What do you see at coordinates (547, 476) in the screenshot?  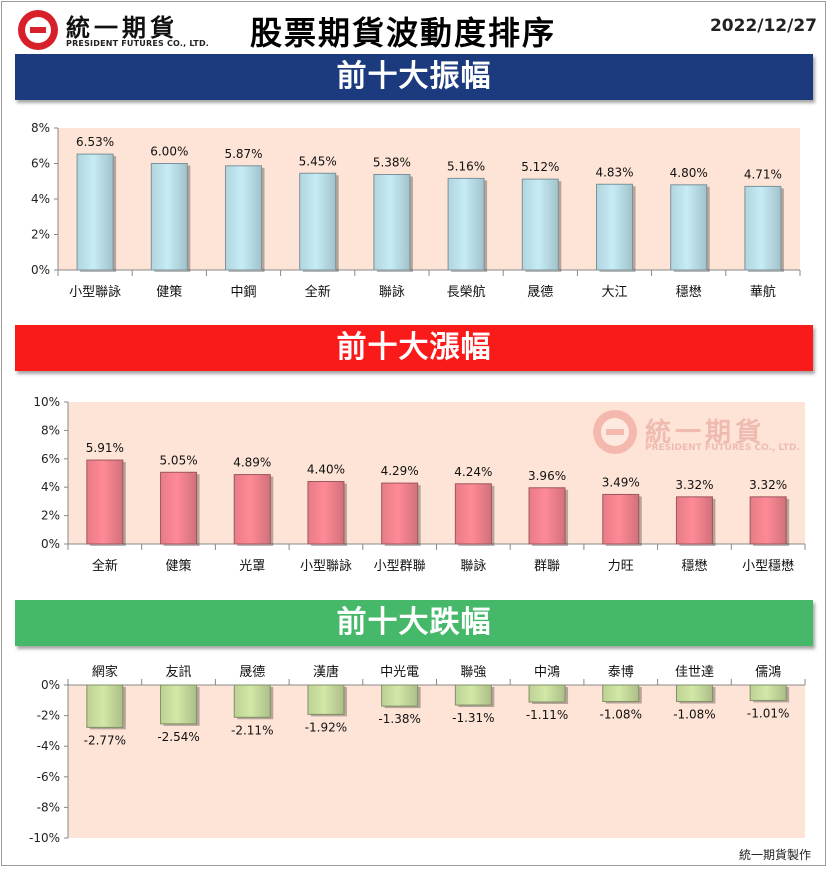 I see `data-label: 3.96%` at bounding box center [547, 476].